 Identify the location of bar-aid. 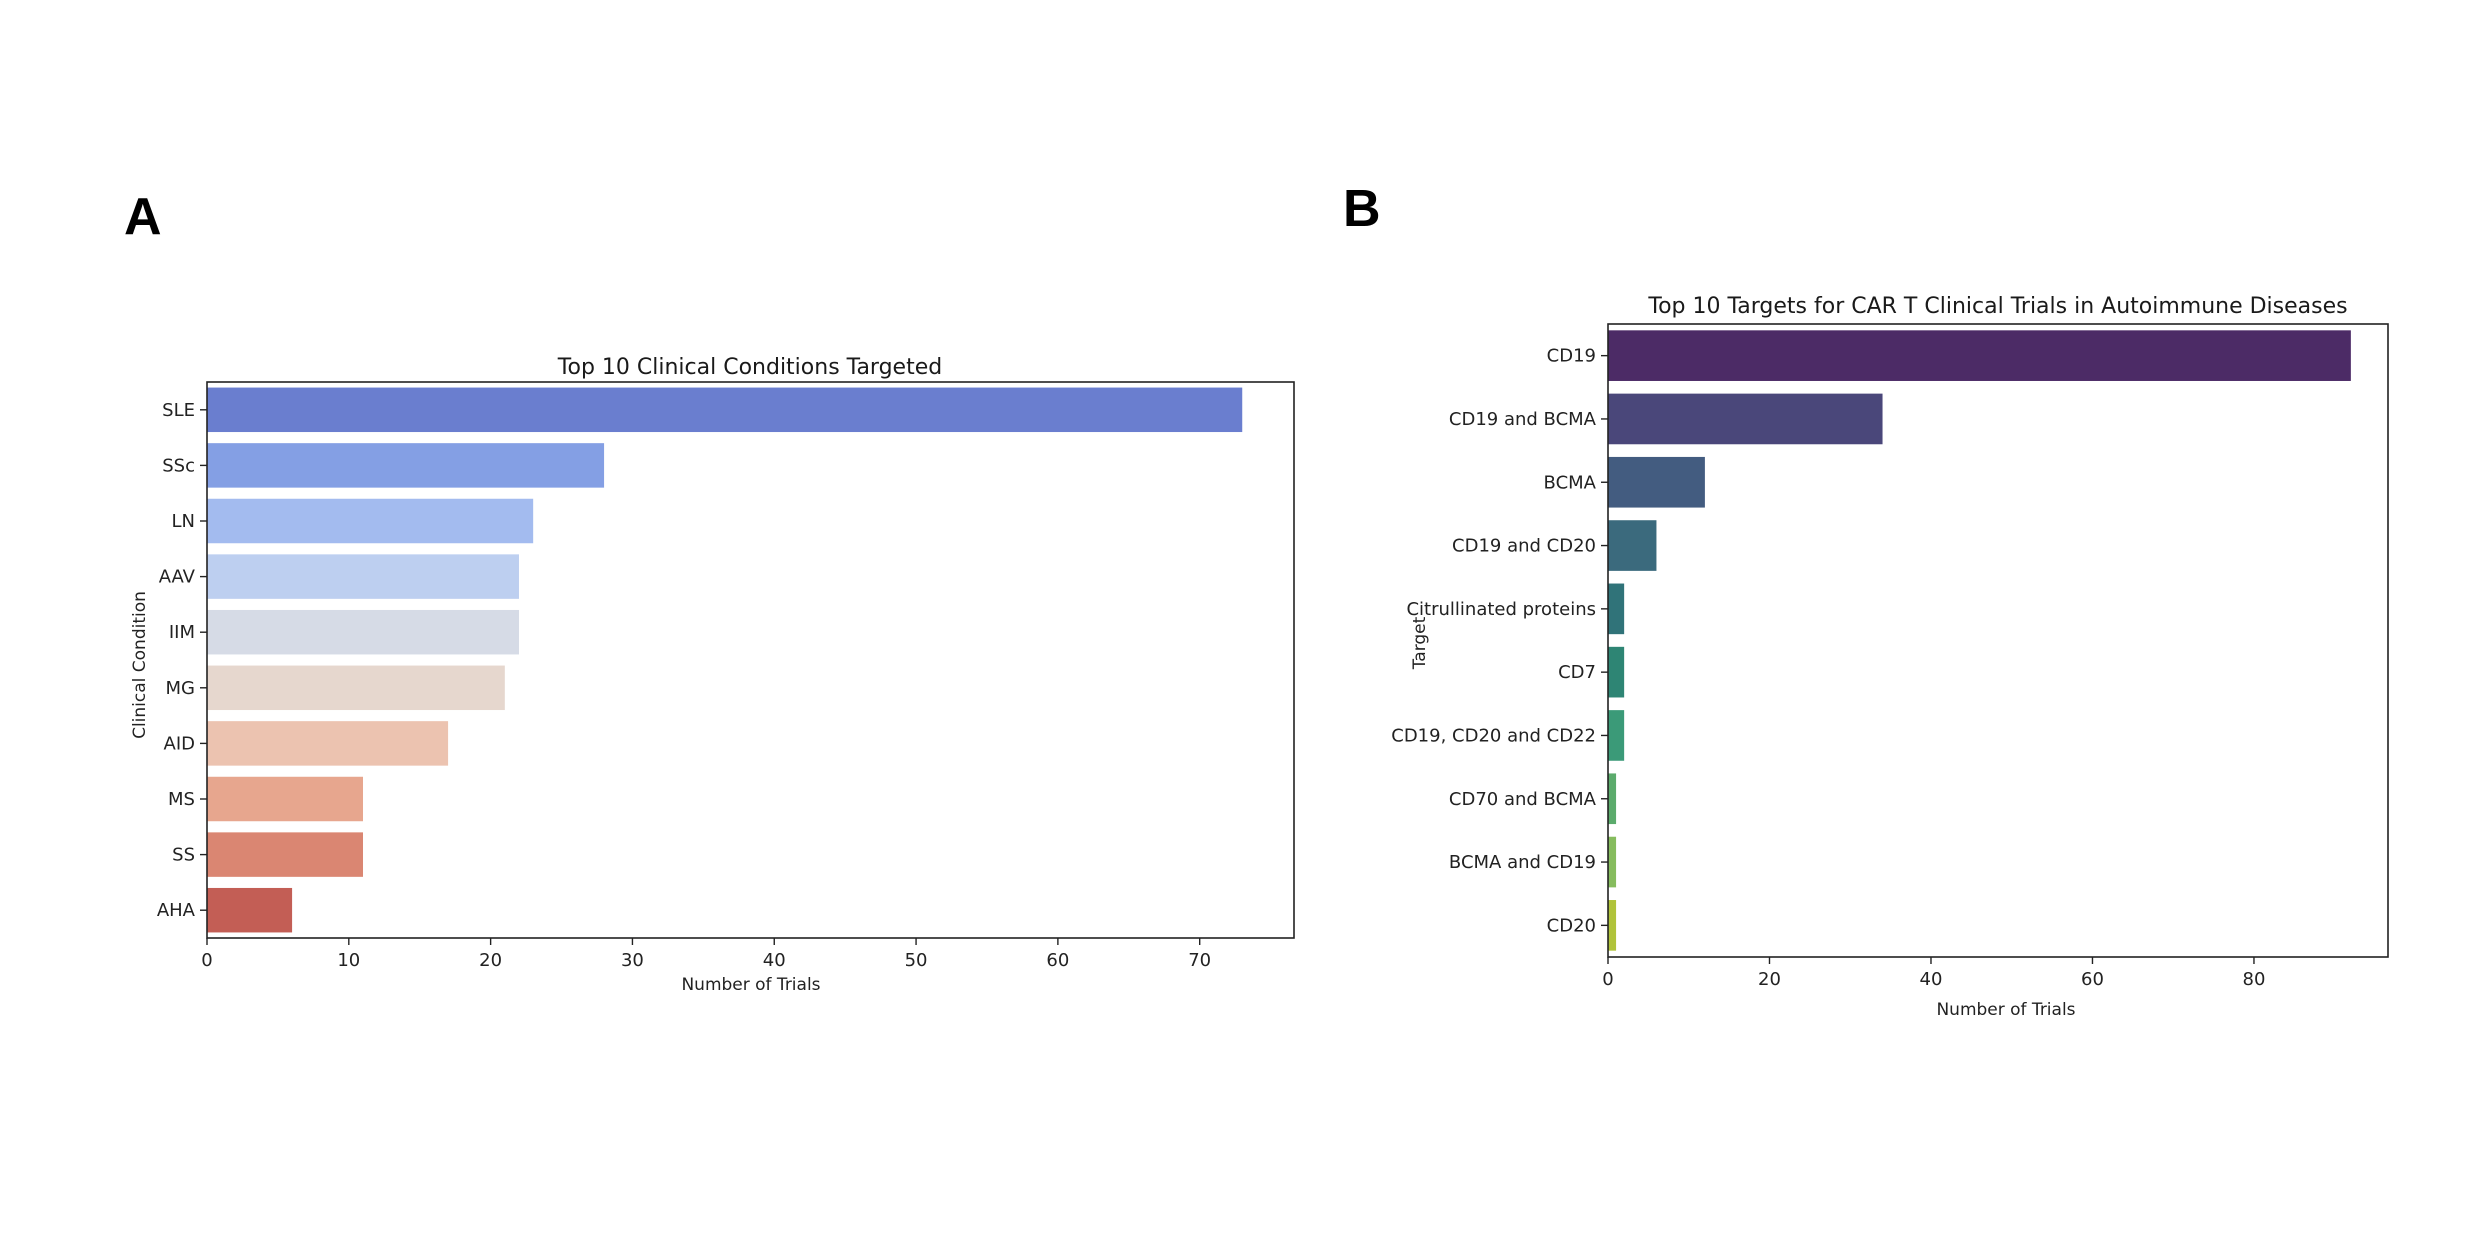
(328, 743).